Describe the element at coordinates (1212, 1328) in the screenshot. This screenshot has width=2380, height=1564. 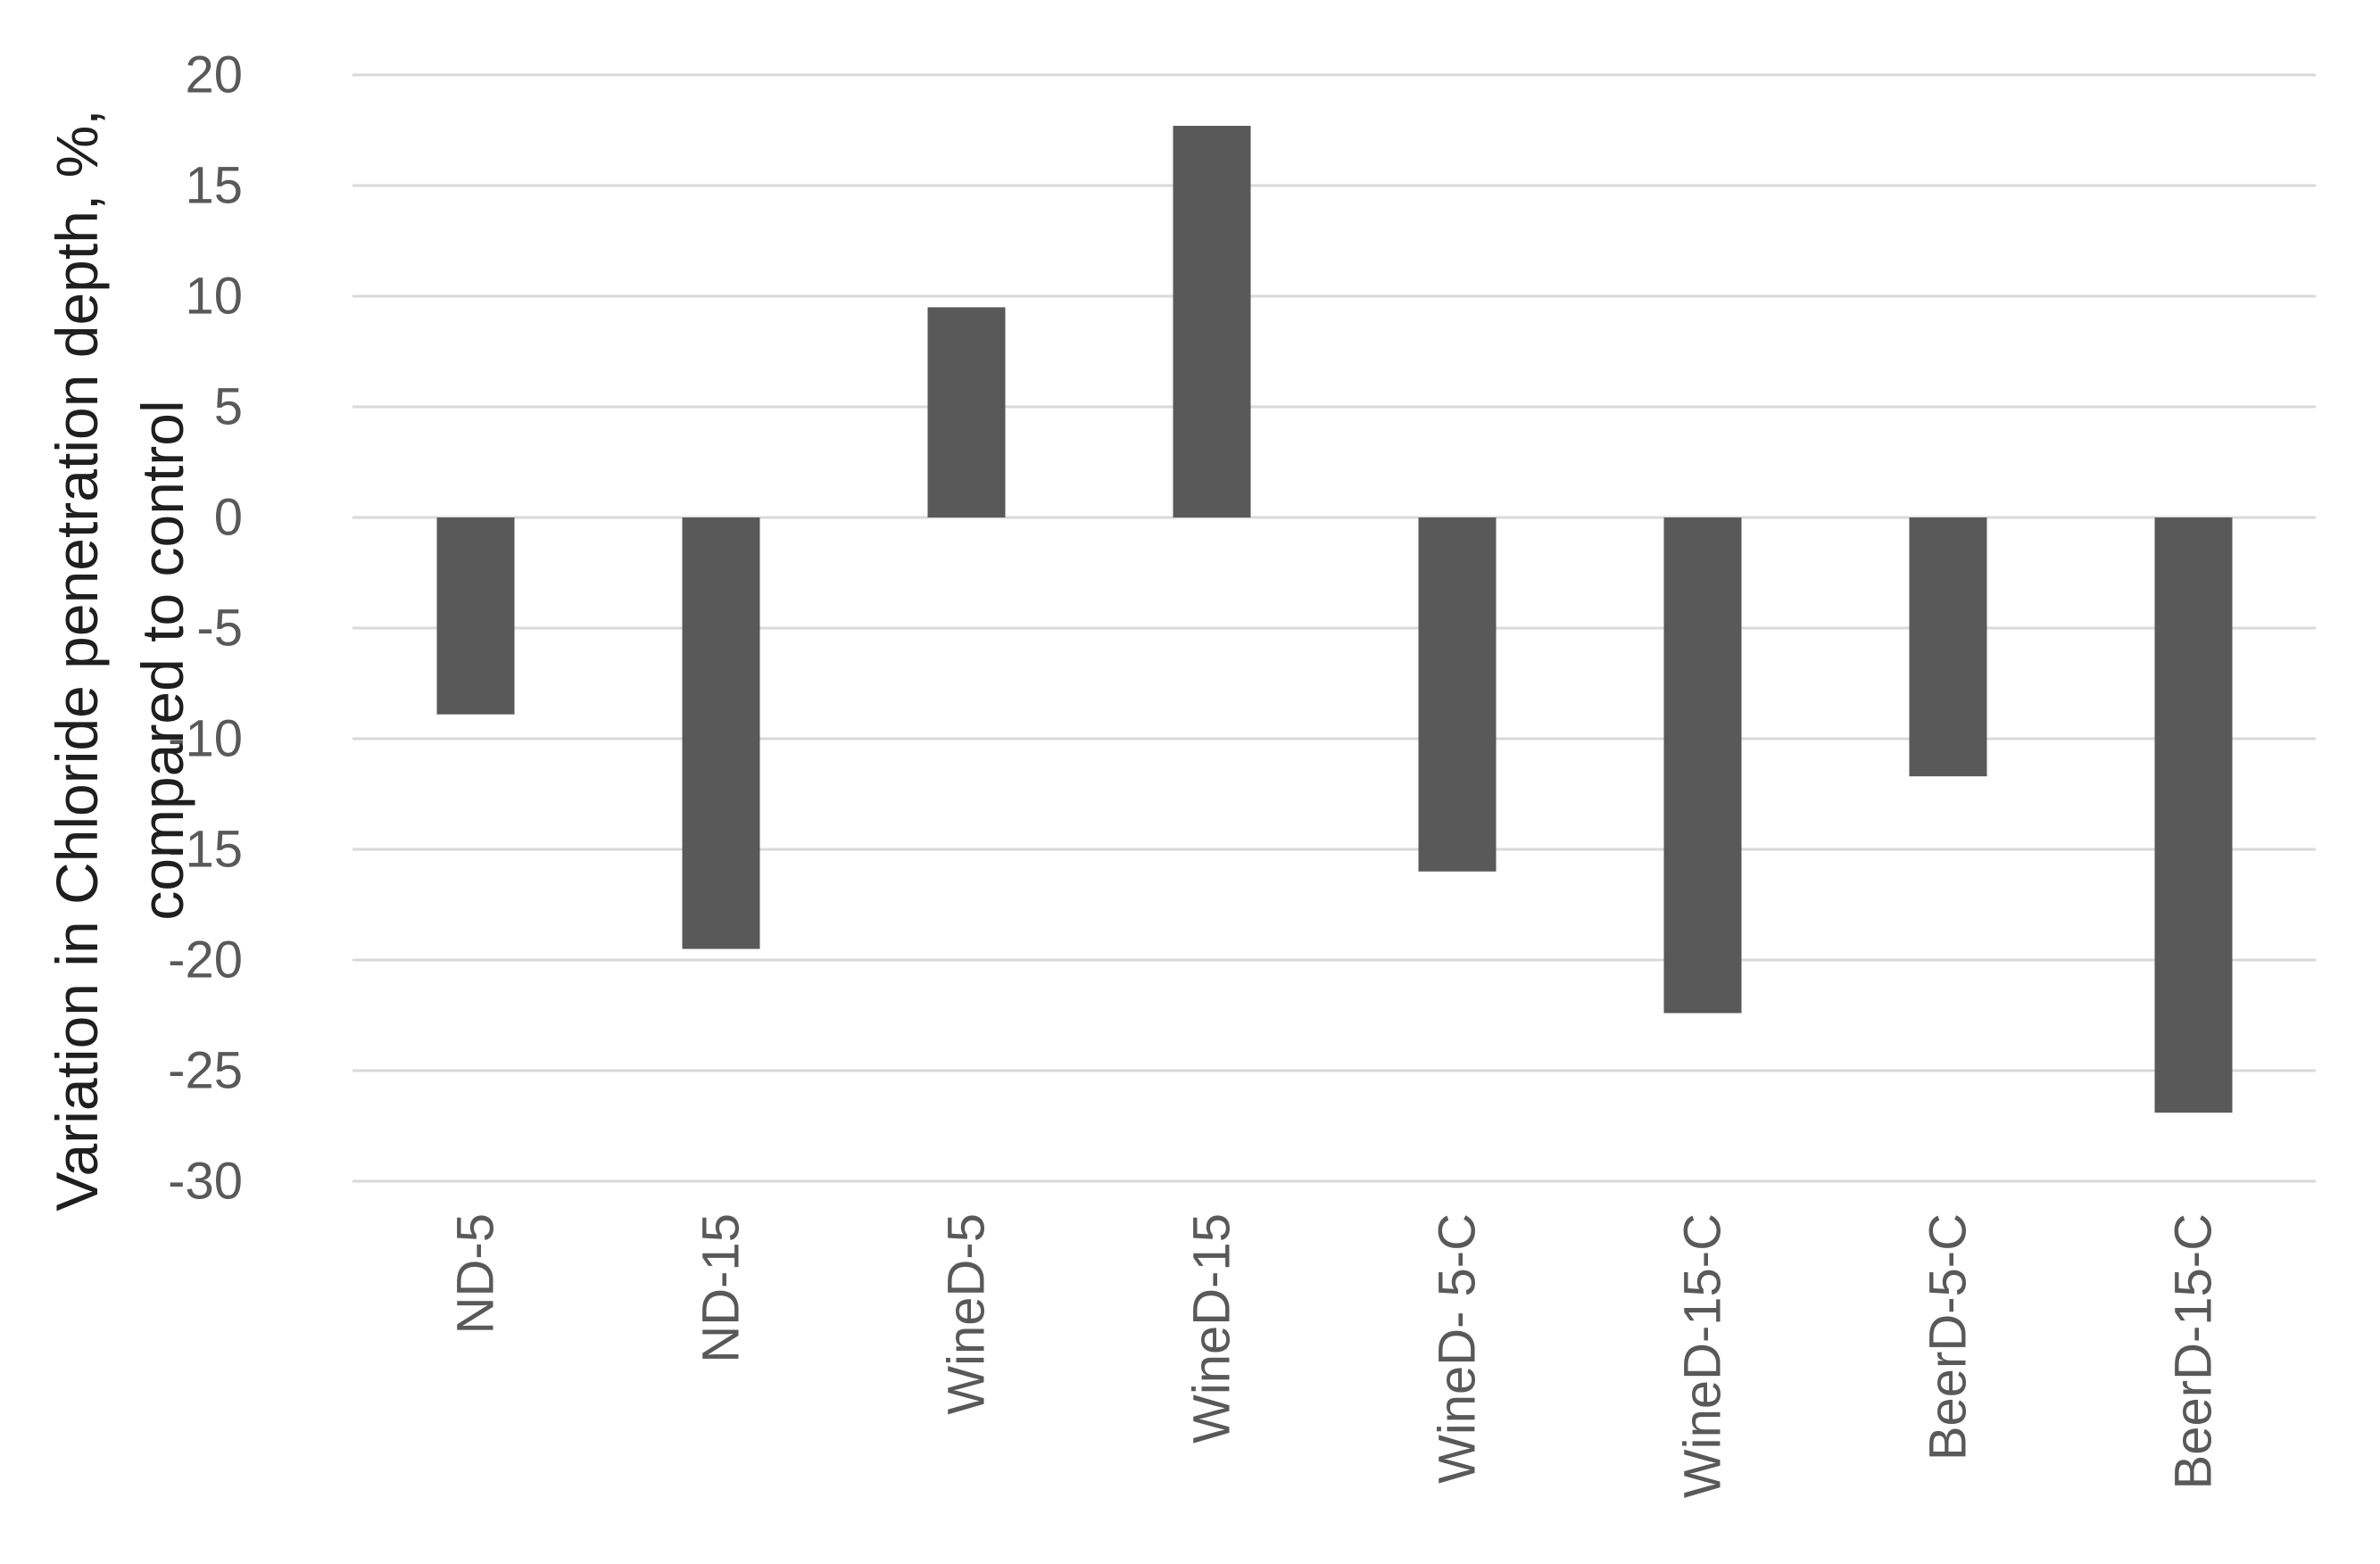
I see `x-tick-label: WineD-15` at that location.